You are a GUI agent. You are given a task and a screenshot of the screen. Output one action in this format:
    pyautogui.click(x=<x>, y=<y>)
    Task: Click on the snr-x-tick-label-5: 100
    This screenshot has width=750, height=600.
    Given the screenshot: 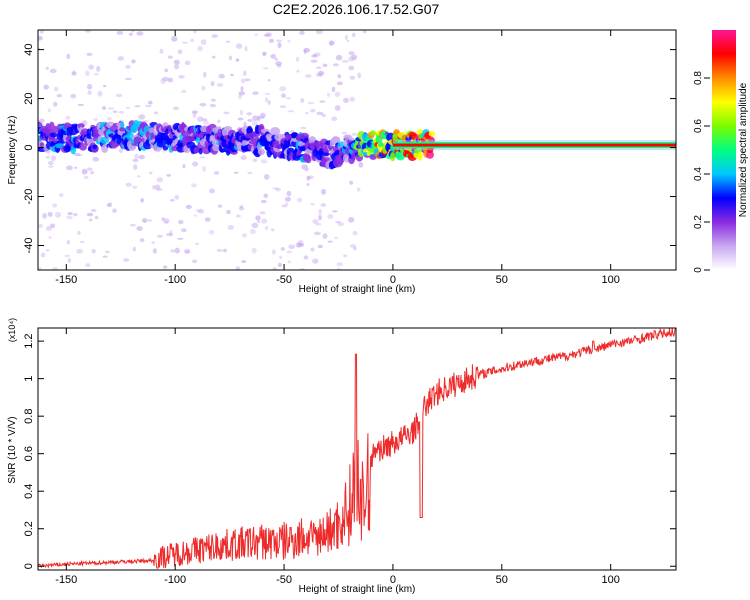 What is the action you would take?
    pyautogui.click(x=610, y=580)
    